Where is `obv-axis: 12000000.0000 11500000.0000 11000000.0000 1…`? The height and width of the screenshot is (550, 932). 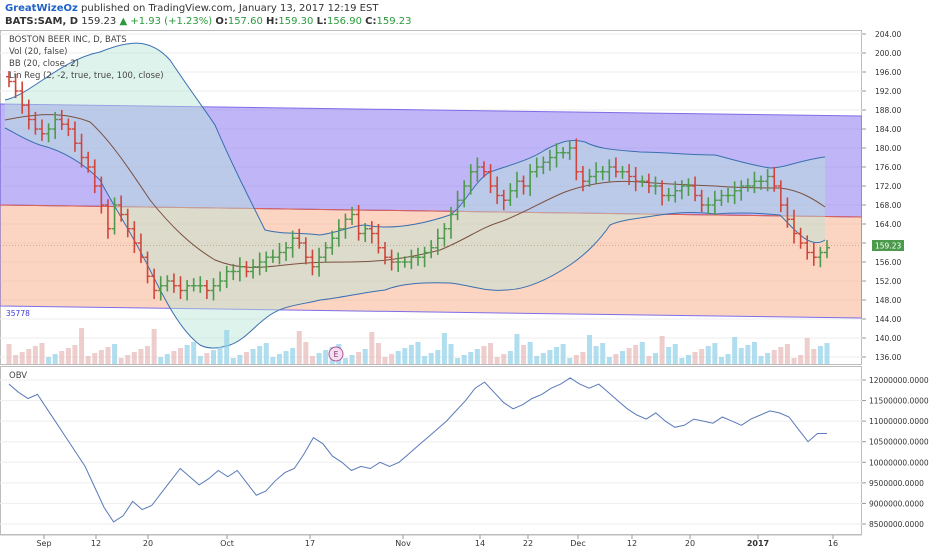 obv-axis: 12000000.0000 11500000.0000 11000000.0000 1… is located at coordinates (895, 452).